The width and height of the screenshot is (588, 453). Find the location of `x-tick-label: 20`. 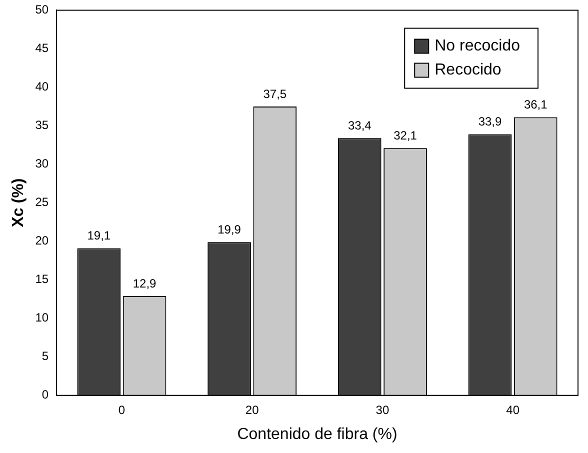

x-tick-label: 20 is located at coordinates (252, 409).